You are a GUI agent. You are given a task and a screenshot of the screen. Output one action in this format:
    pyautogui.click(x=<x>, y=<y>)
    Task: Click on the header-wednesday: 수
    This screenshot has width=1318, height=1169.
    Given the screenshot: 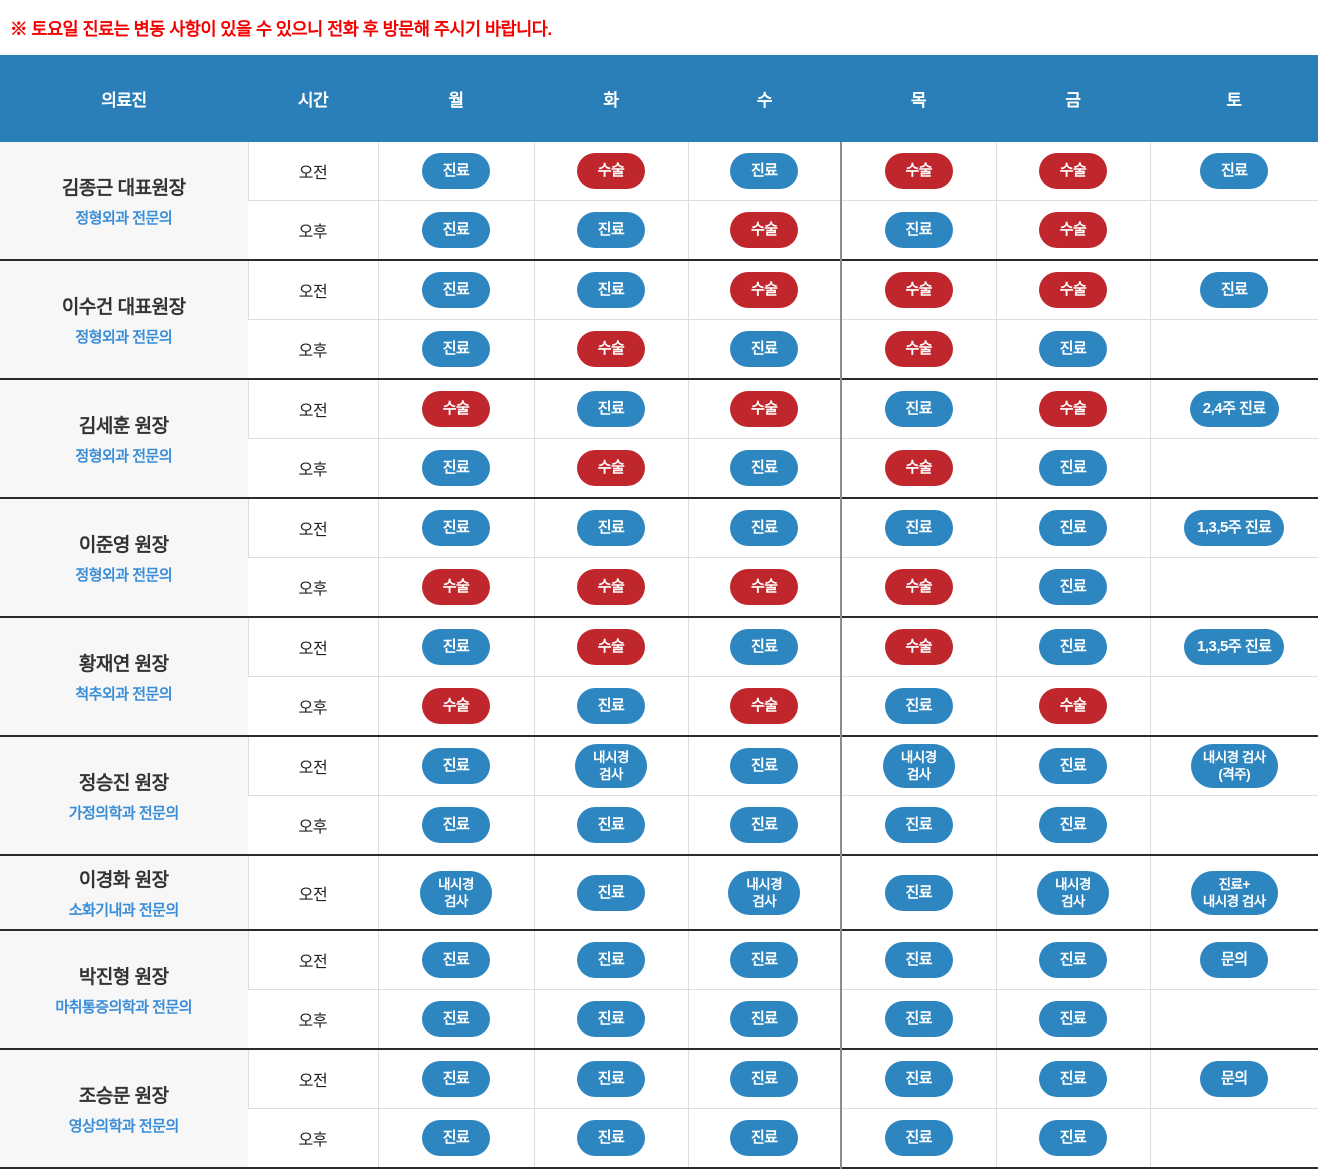 What is the action you would take?
    pyautogui.click(x=764, y=98)
    